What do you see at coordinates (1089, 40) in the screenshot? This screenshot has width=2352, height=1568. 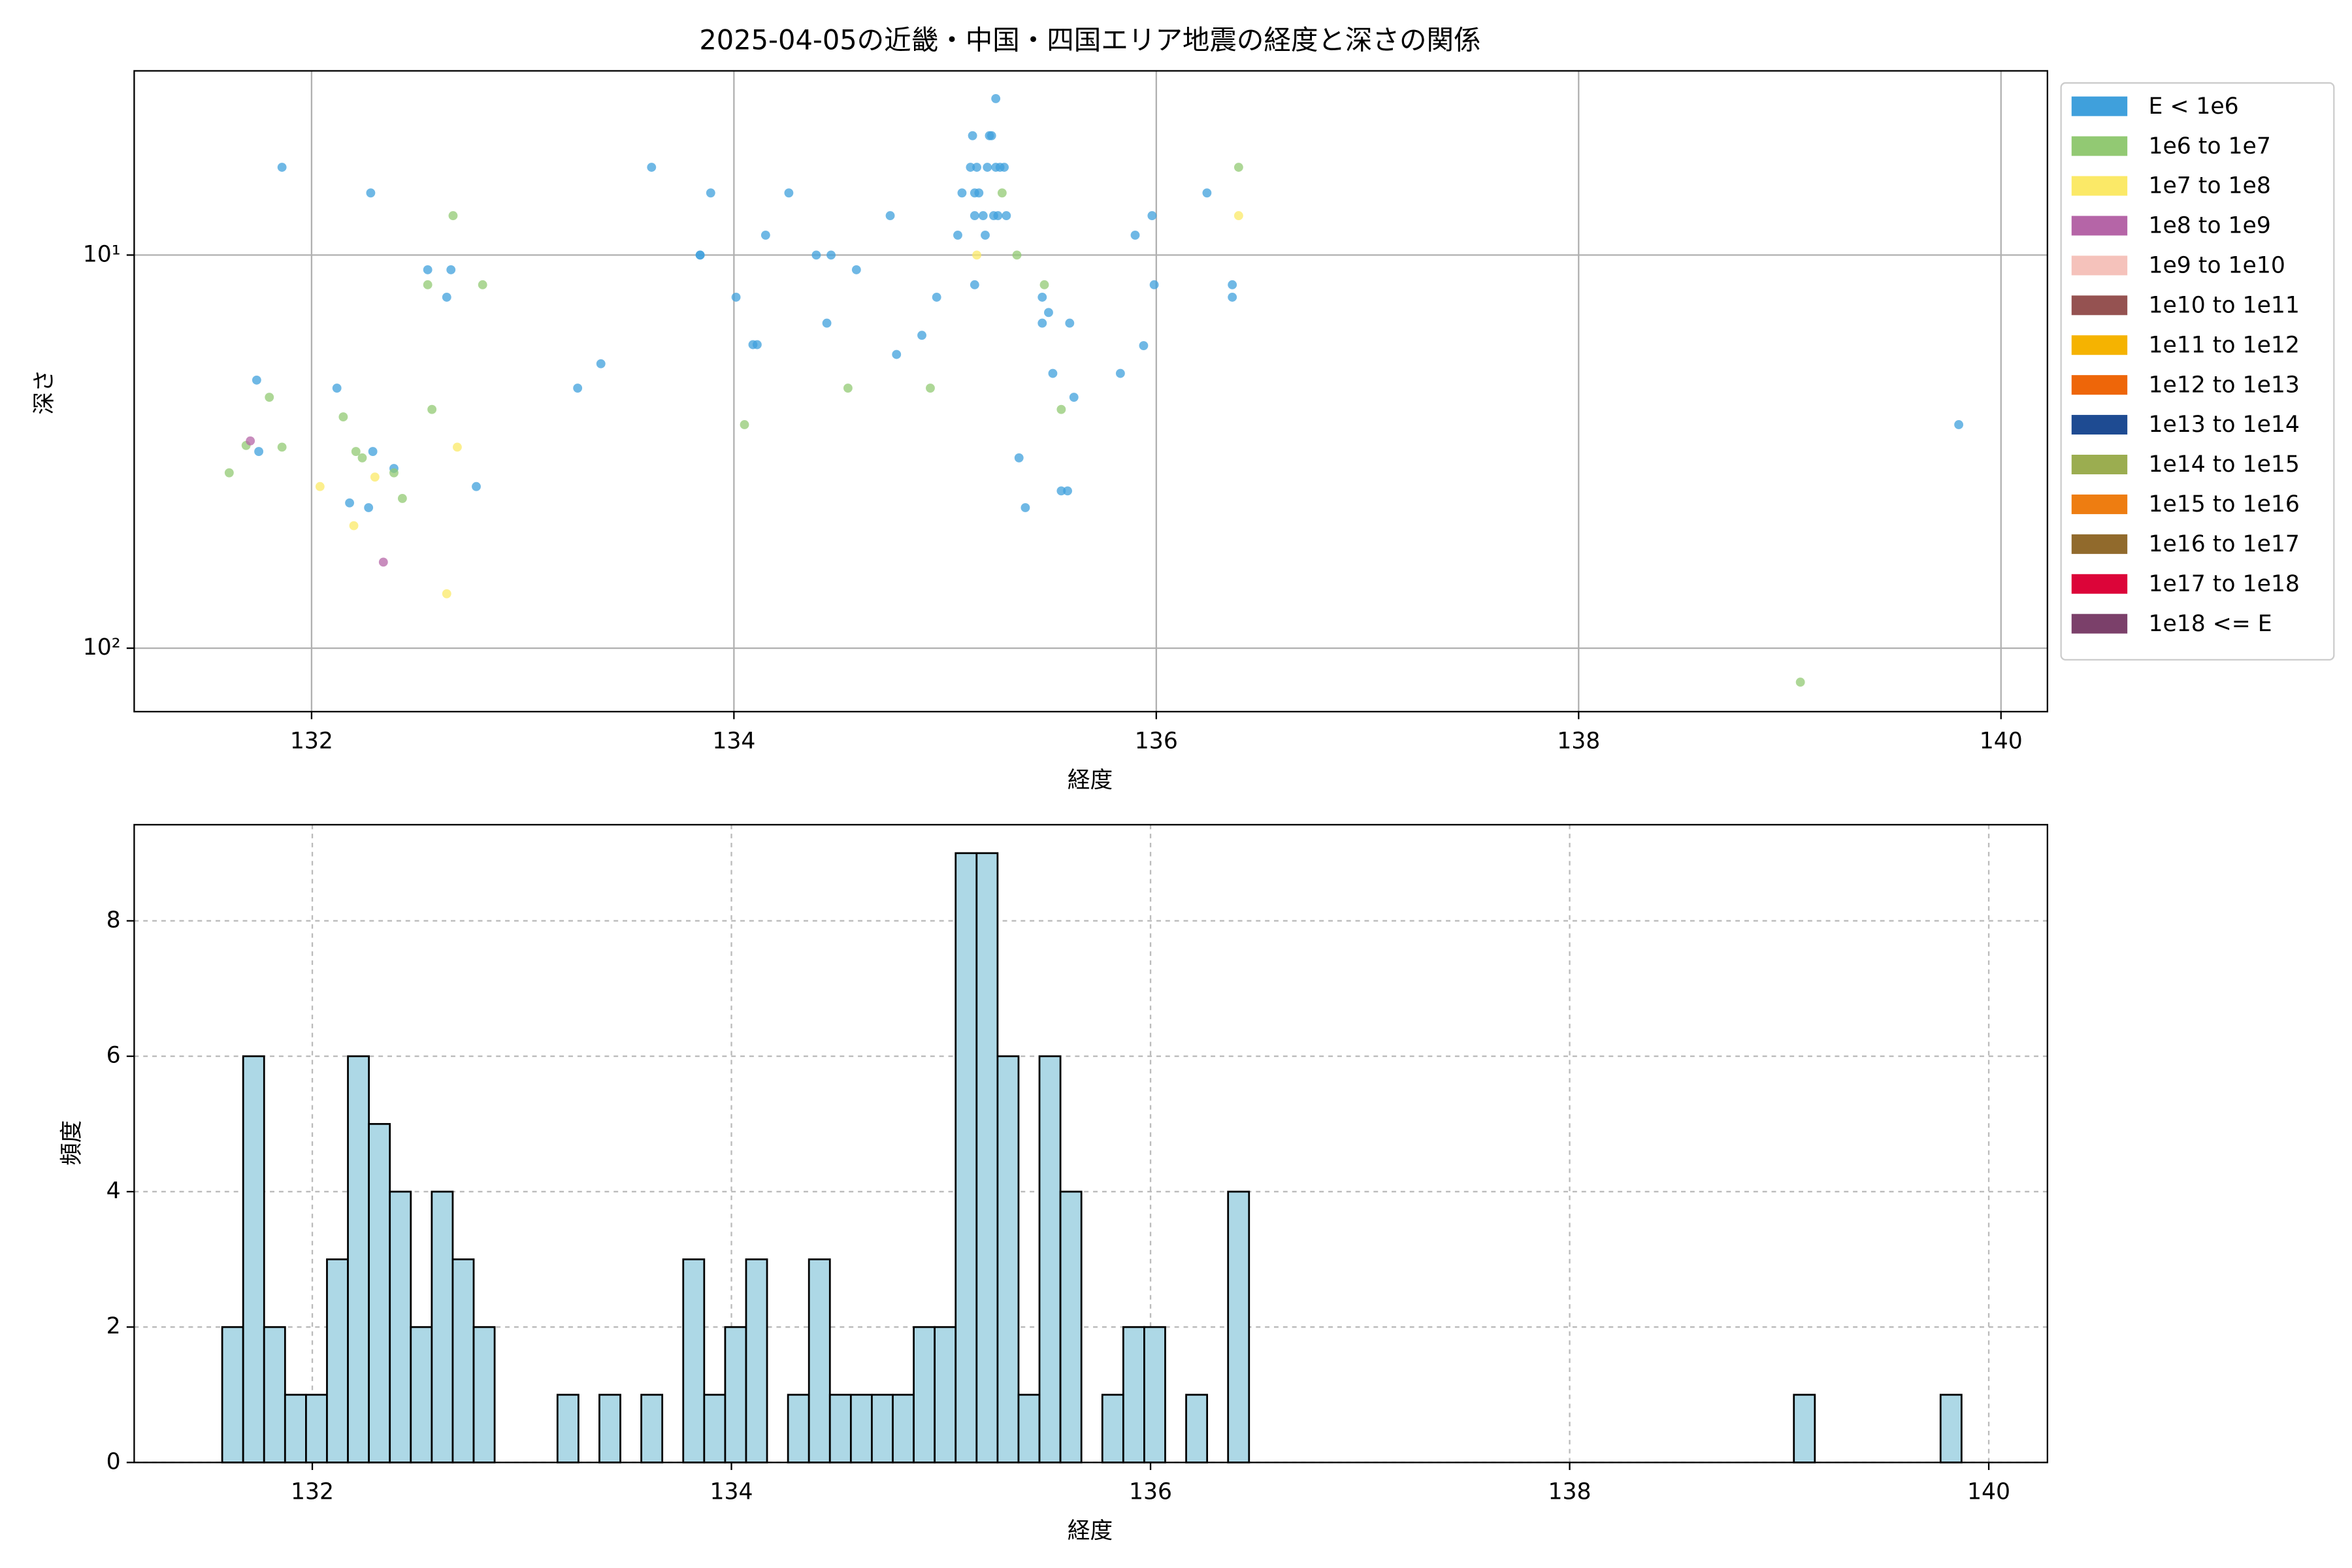 I see `chart-title: 2025-04-05の近畿・中国・四国エリア地震の経度と深さの関係` at bounding box center [1089, 40].